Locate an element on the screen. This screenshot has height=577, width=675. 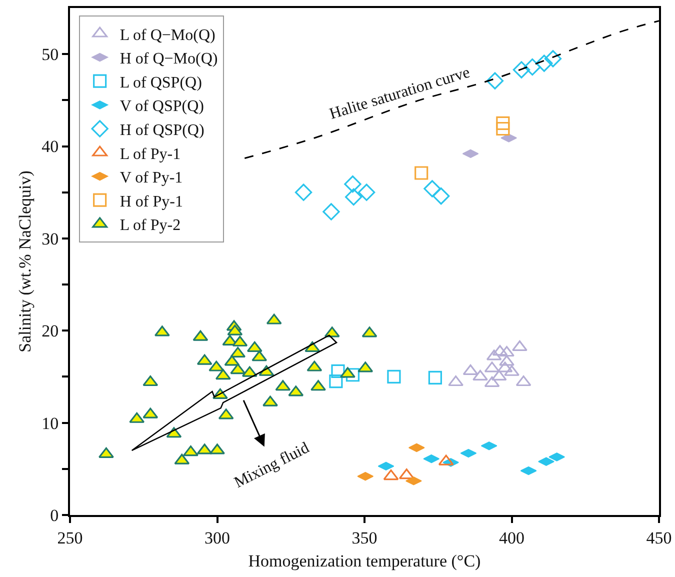
x-tick-label: 450 is located at coordinates (659, 538).